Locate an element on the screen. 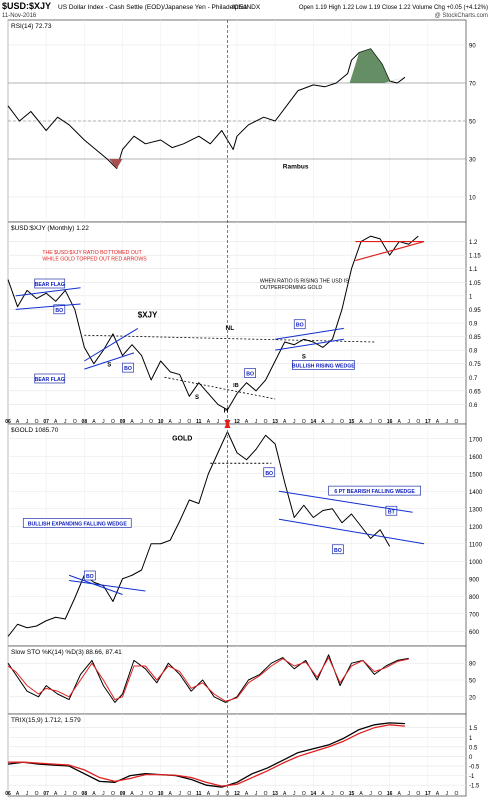 The image size is (491, 800). annotation-label: H is located at coordinates (226, 411).